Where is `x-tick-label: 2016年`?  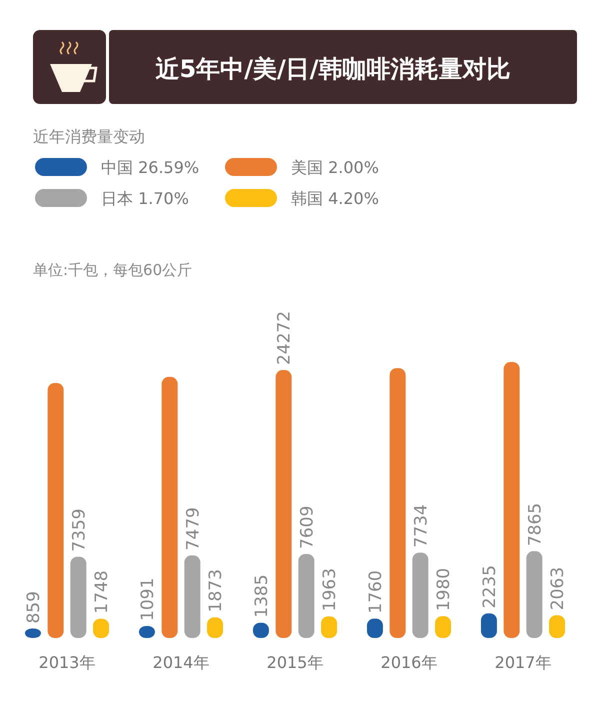 x-tick-label: 2016年 is located at coordinates (409, 662).